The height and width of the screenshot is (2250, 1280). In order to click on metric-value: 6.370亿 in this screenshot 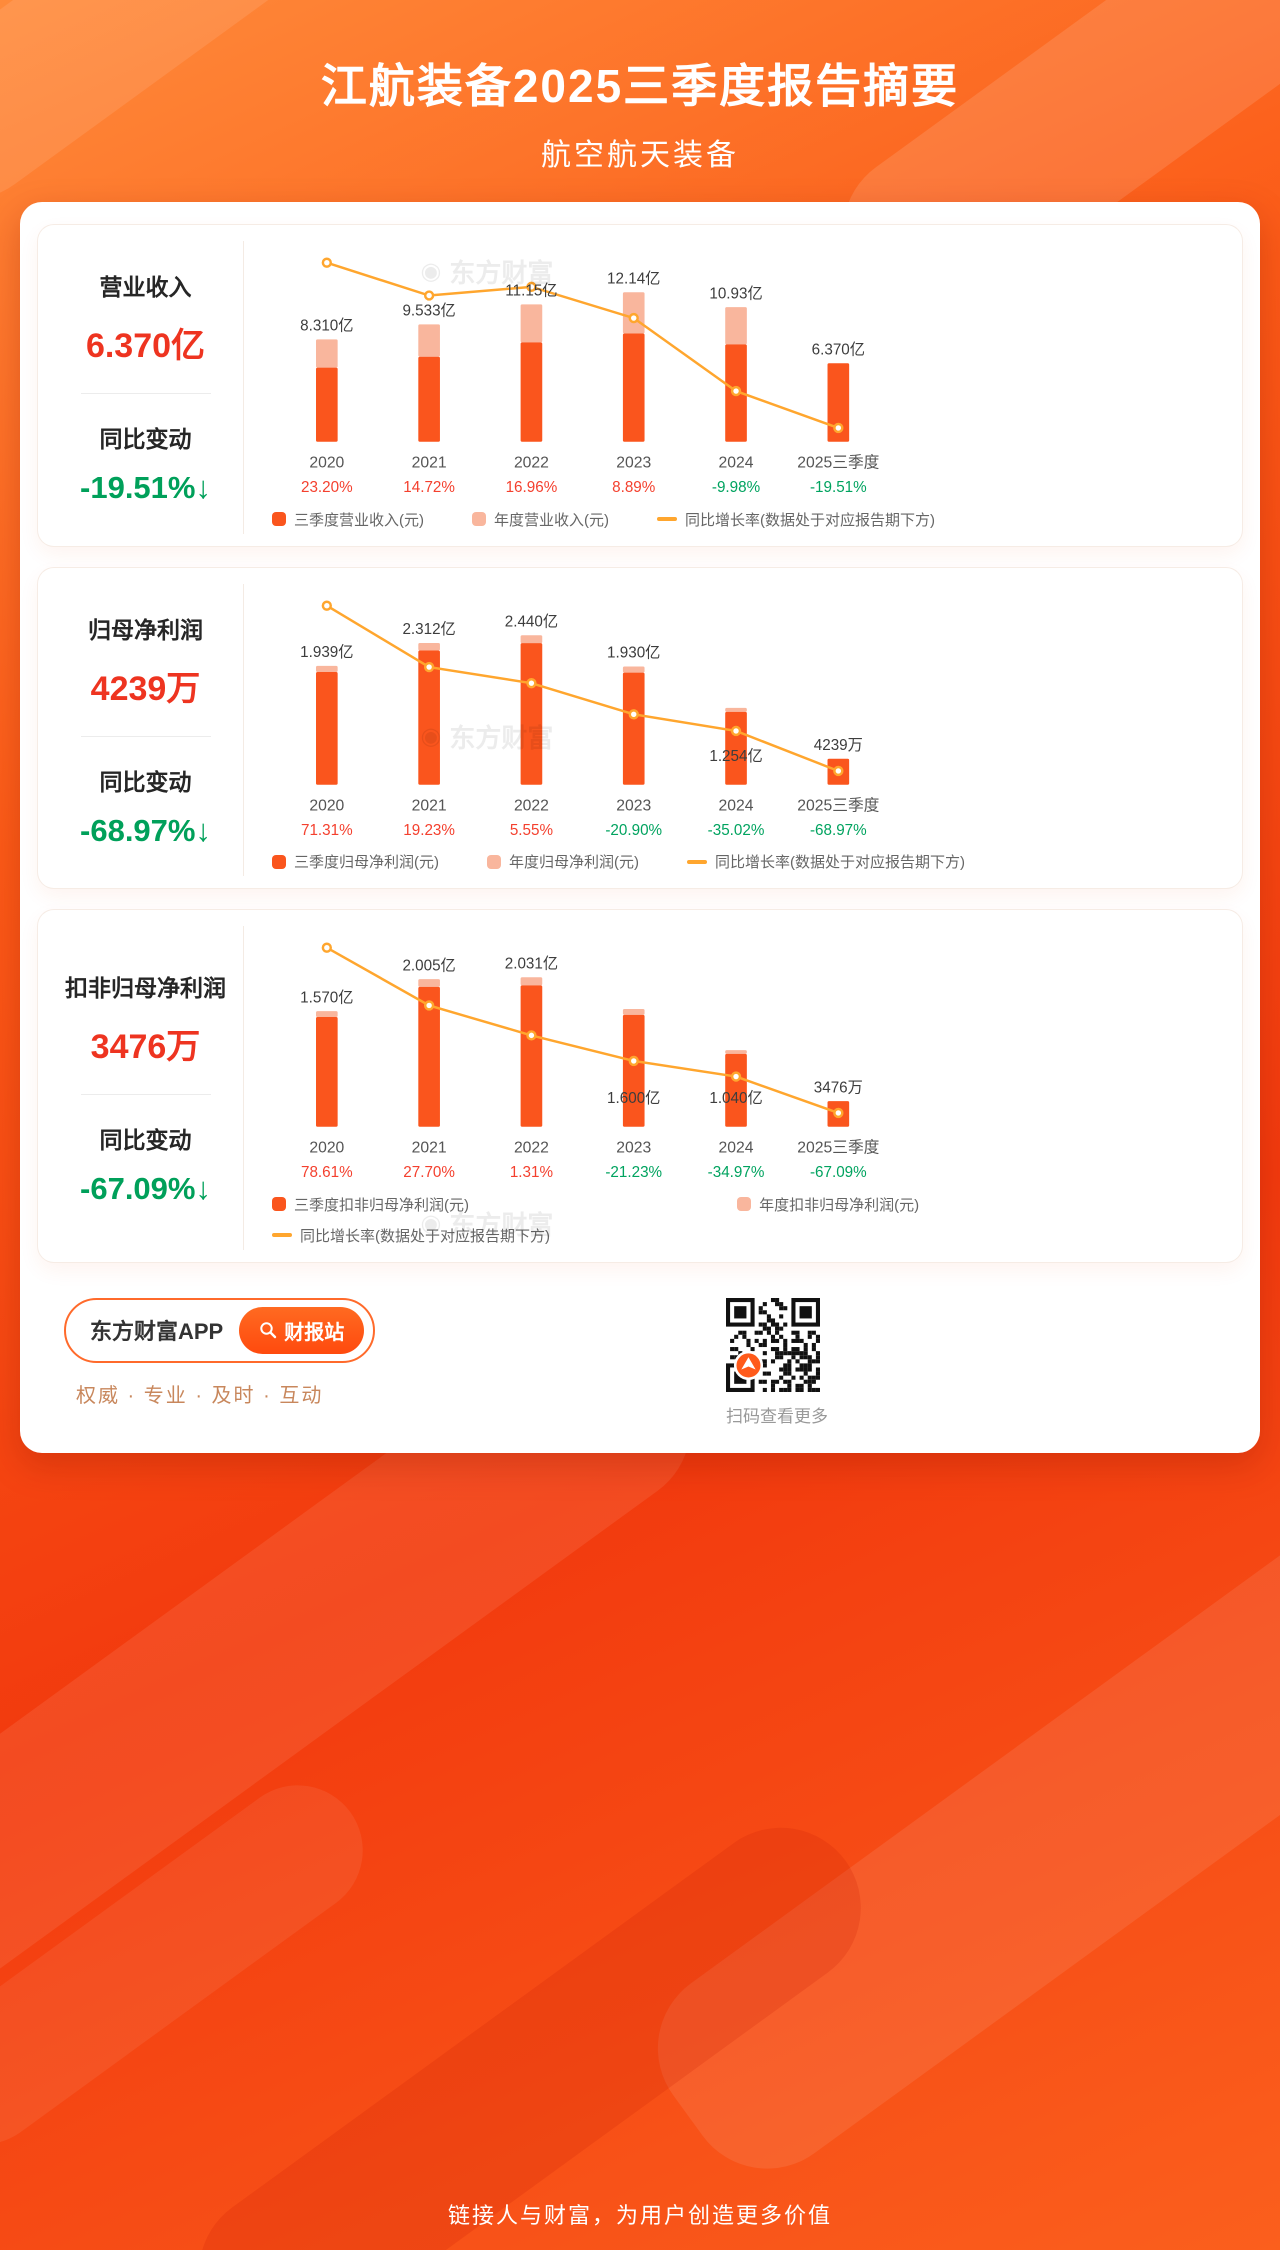, I will do `click(145, 346)`.